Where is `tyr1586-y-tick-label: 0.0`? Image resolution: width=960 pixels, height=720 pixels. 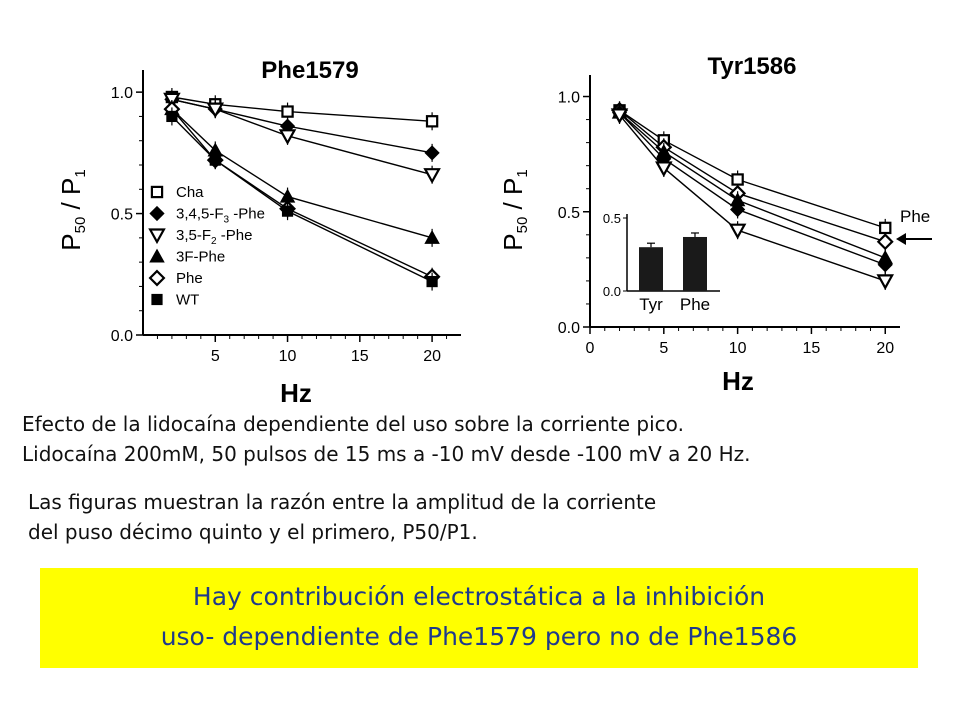 tyr1586-y-tick-label: 0.0 is located at coordinates (569, 328).